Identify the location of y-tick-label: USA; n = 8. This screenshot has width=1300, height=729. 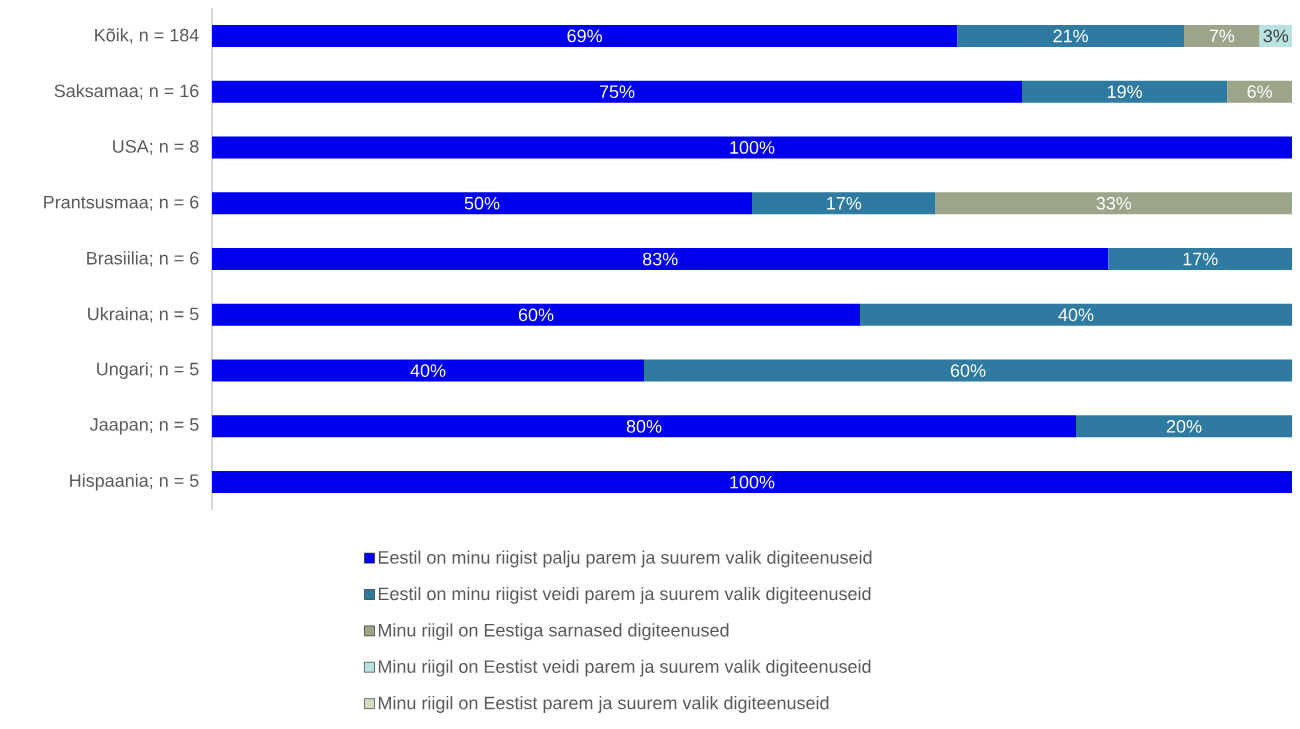
(156, 147).